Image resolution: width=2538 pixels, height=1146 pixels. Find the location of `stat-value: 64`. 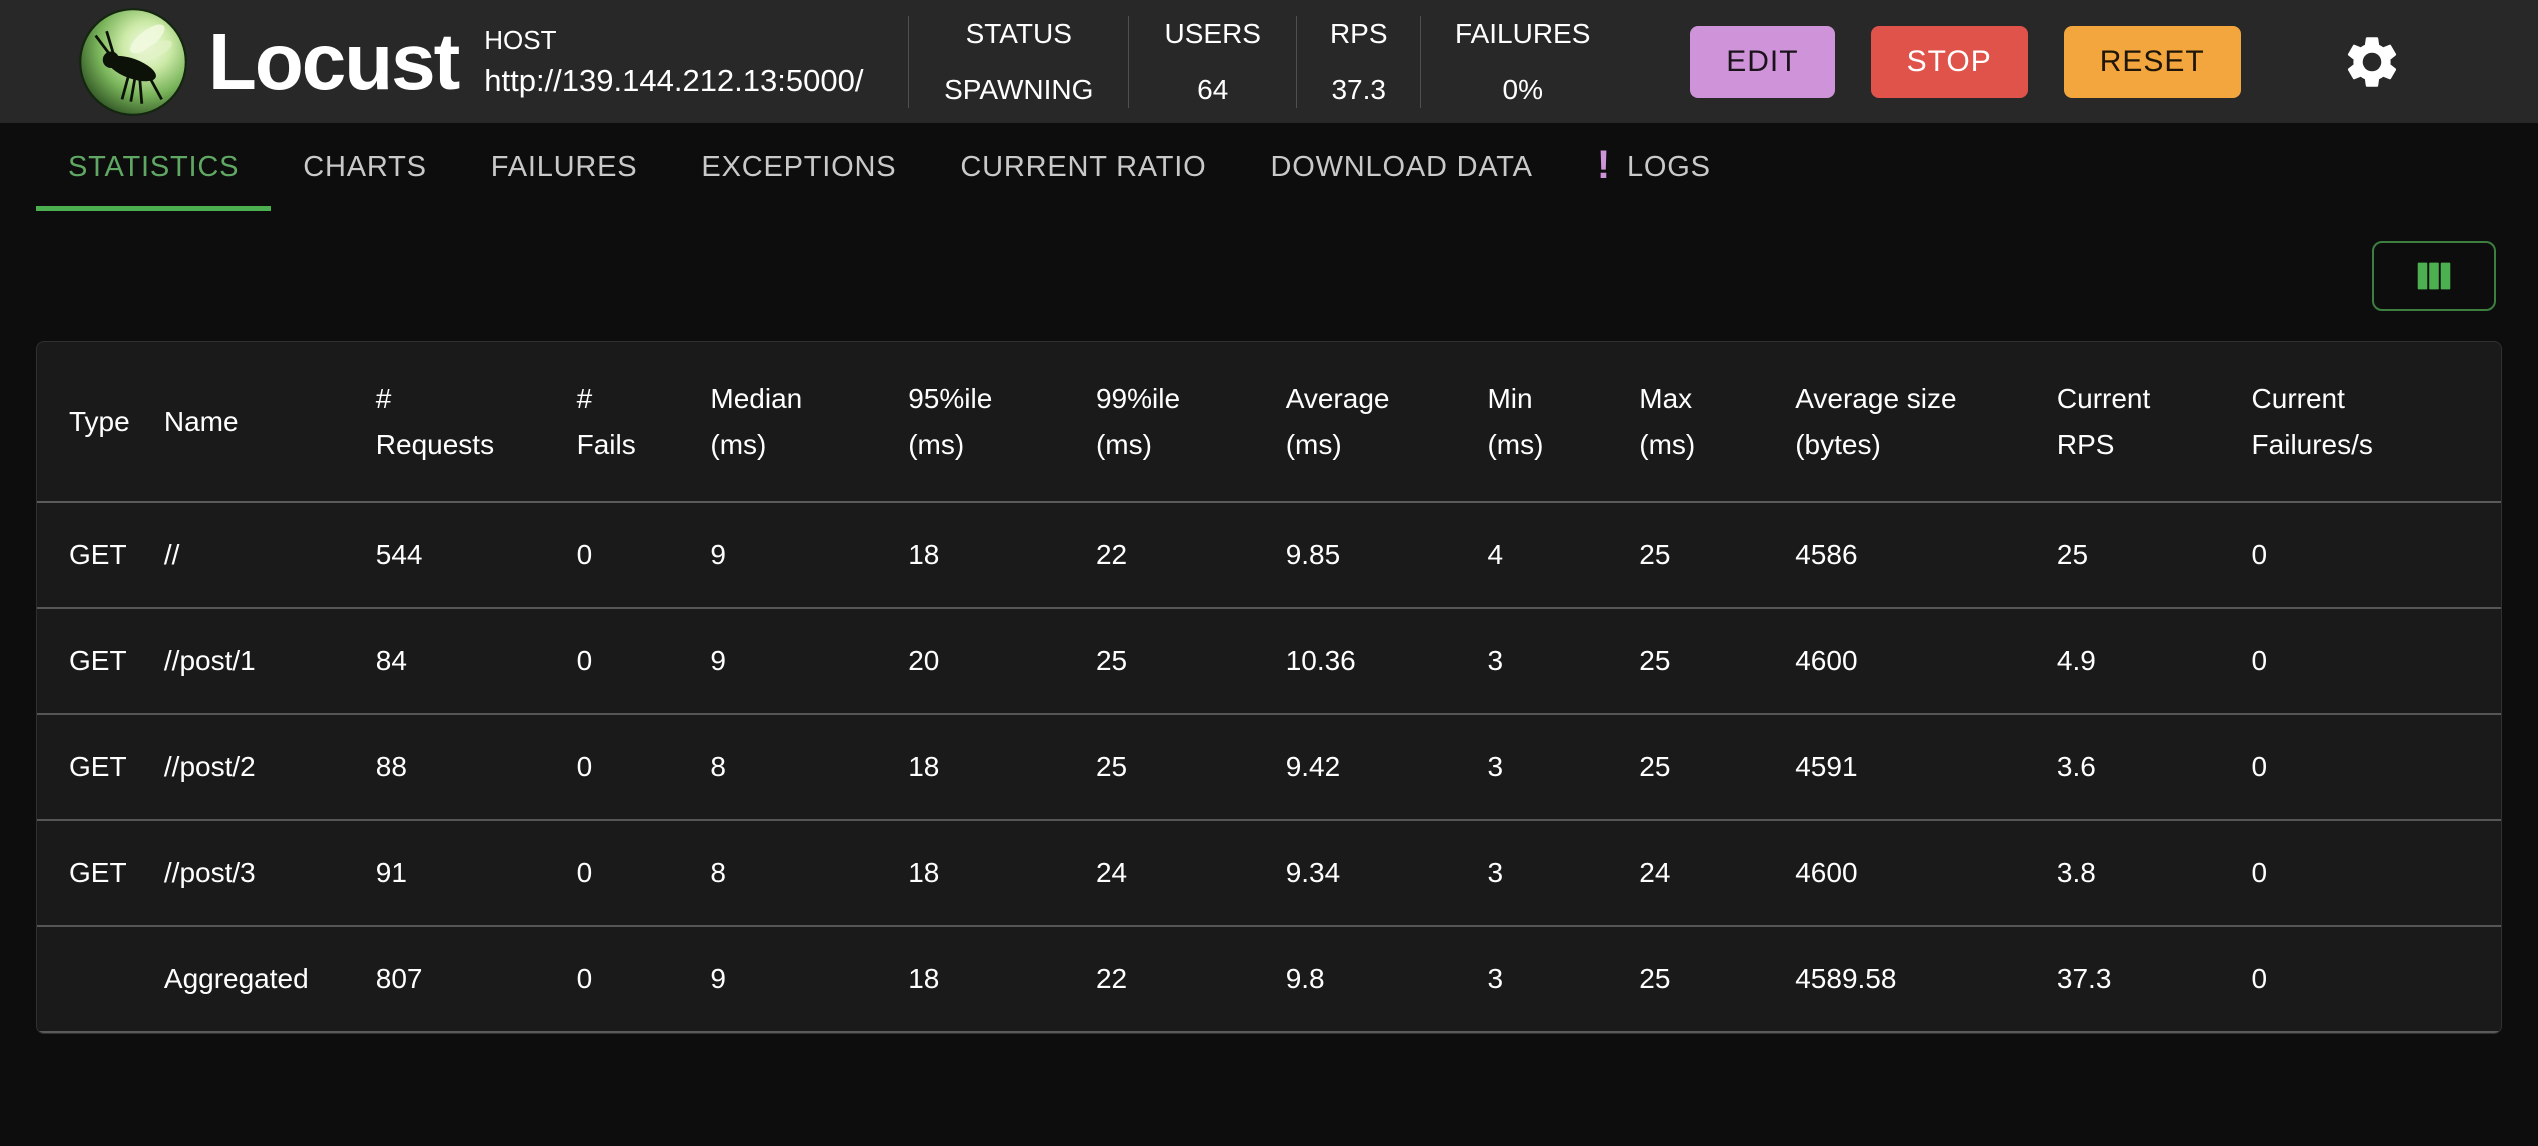

stat-value: 64 is located at coordinates (1213, 89).